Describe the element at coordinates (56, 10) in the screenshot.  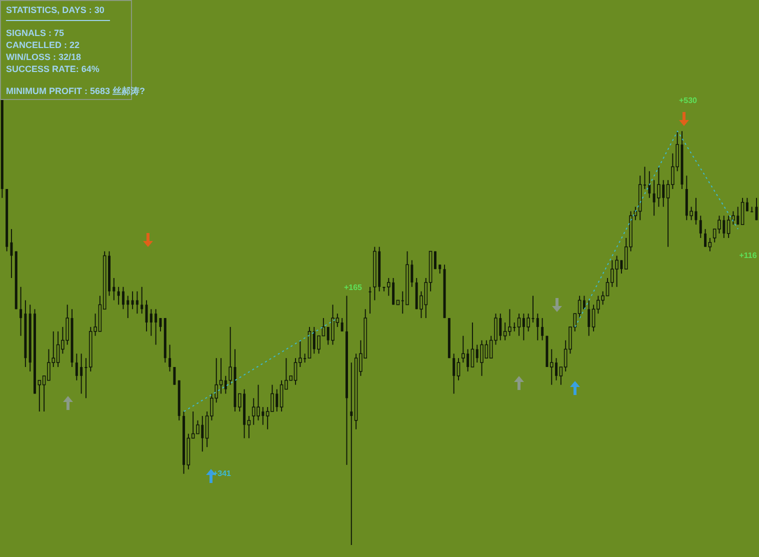
I see `chart-title: STATISTICS, DAYS : 30` at that location.